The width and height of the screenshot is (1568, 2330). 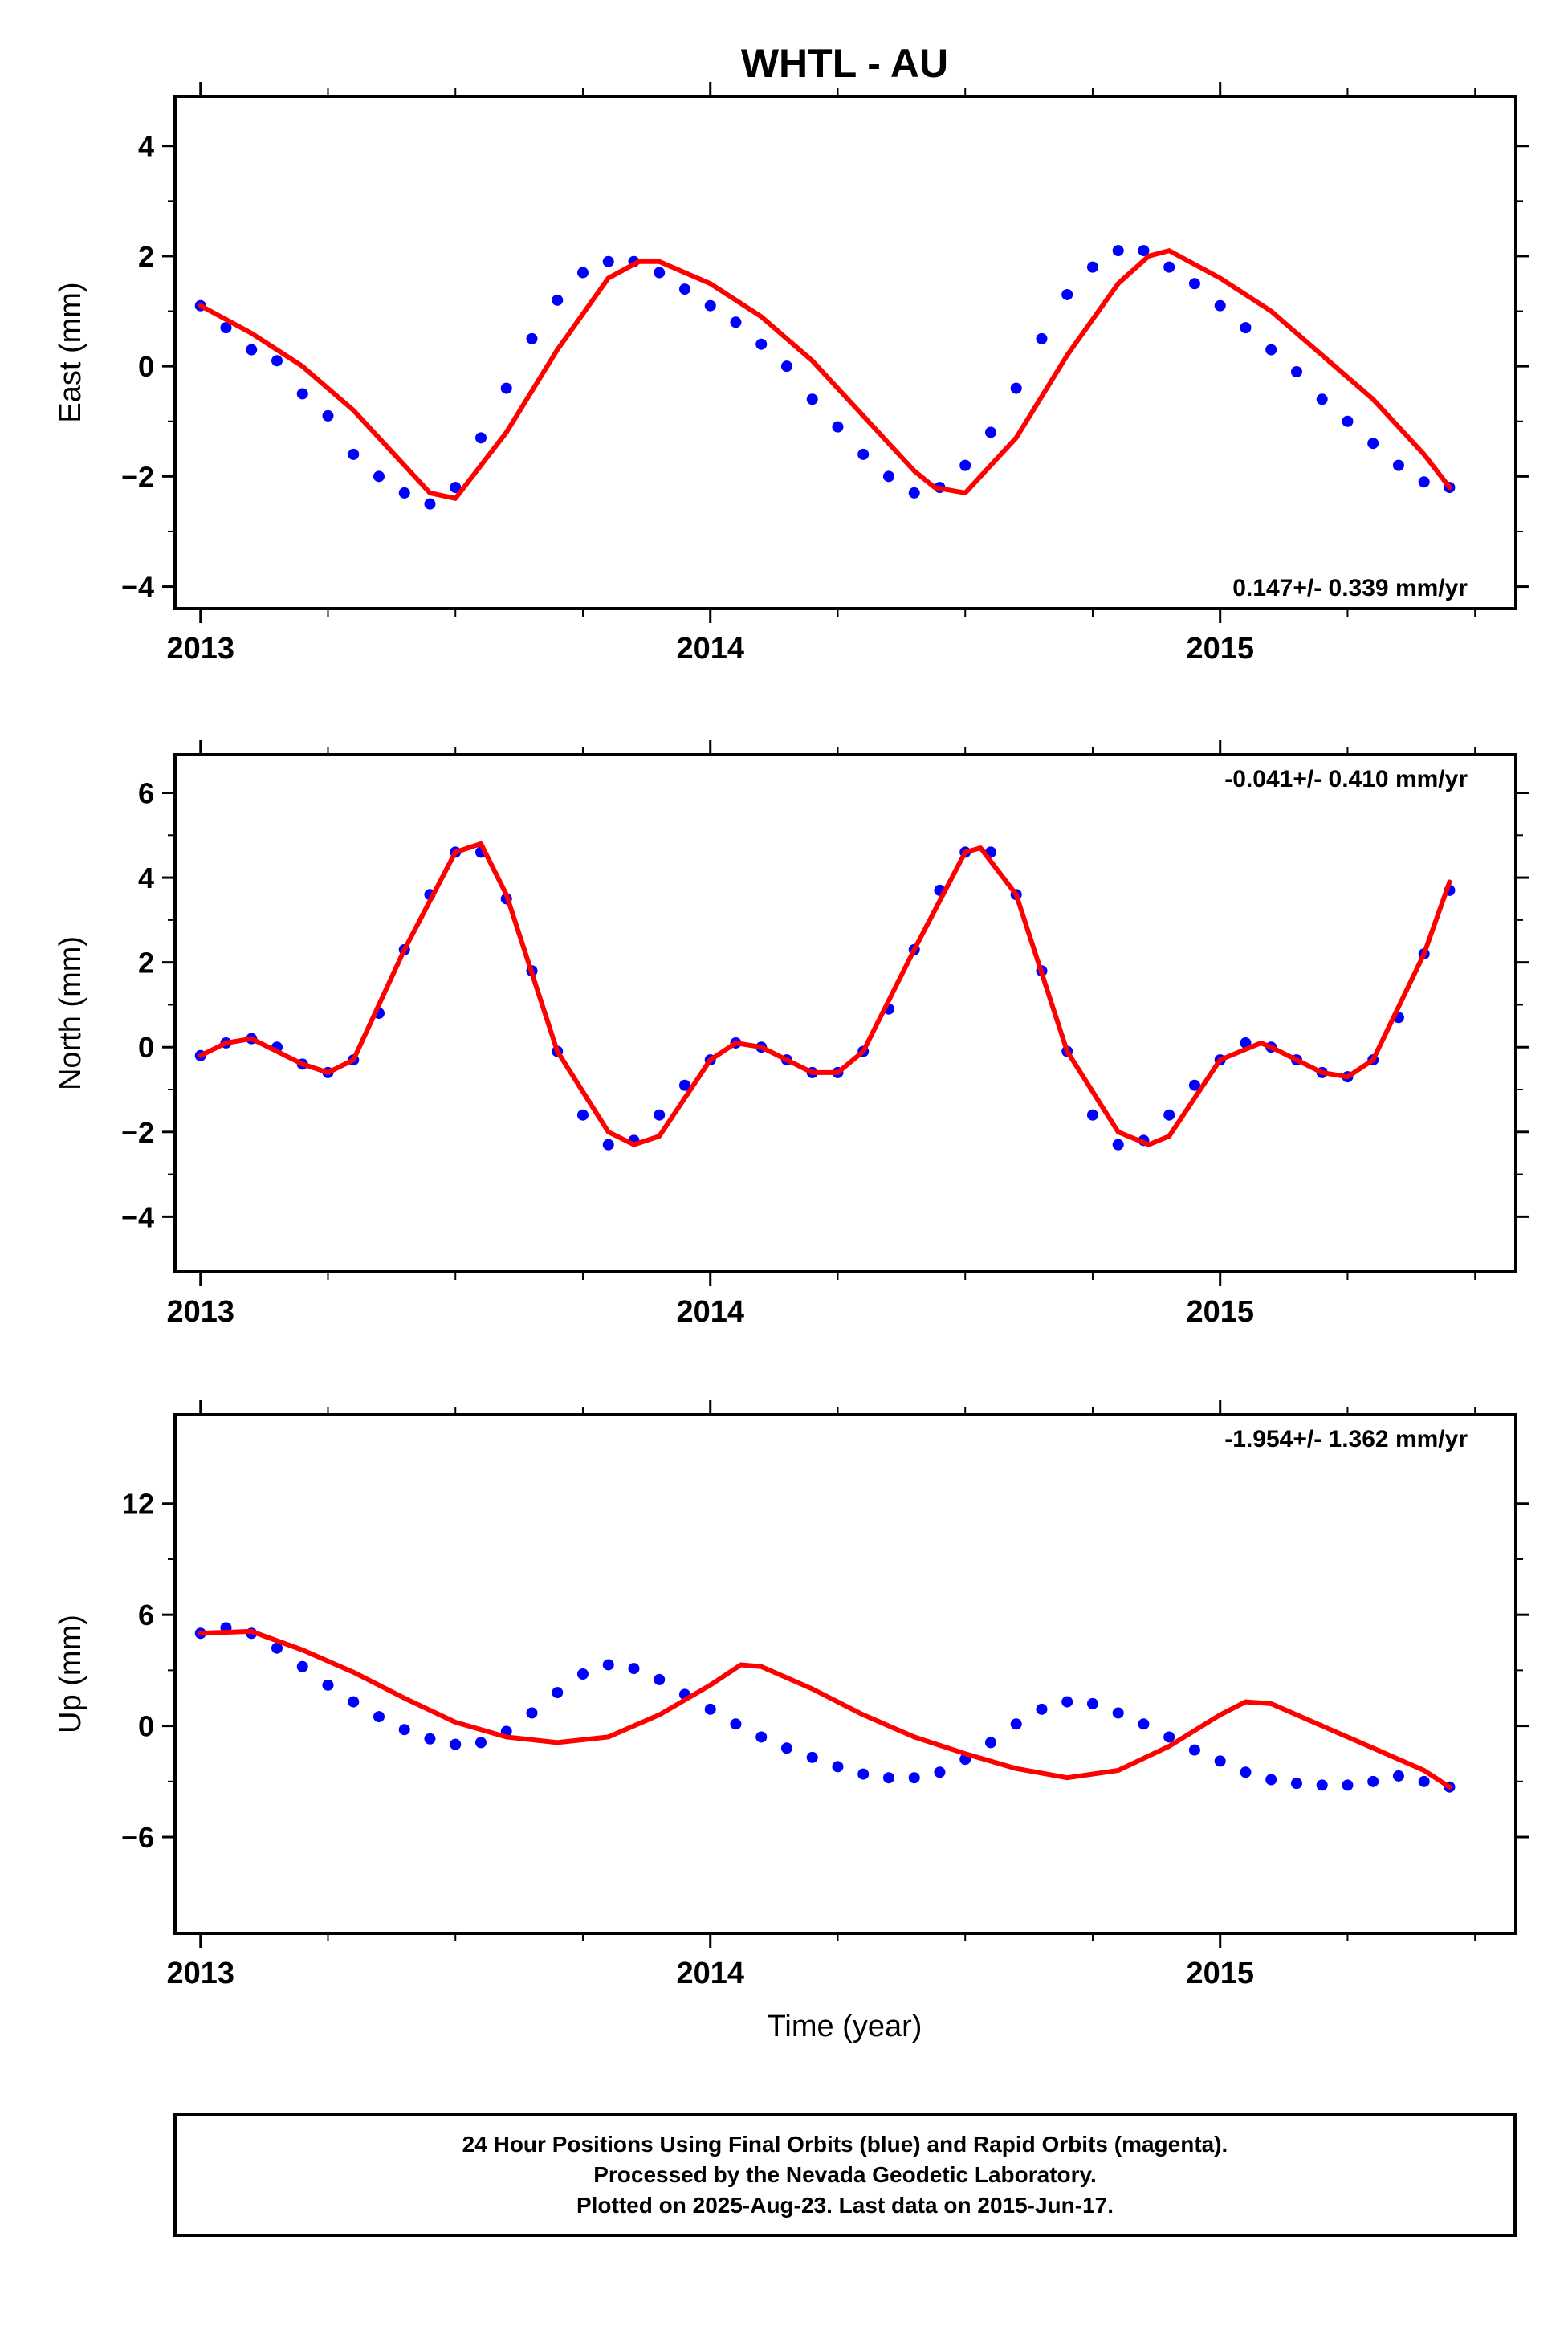 What do you see at coordinates (1220, 649) in the screenshot?
I see `east-x-tick-label: 2015` at bounding box center [1220, 649].